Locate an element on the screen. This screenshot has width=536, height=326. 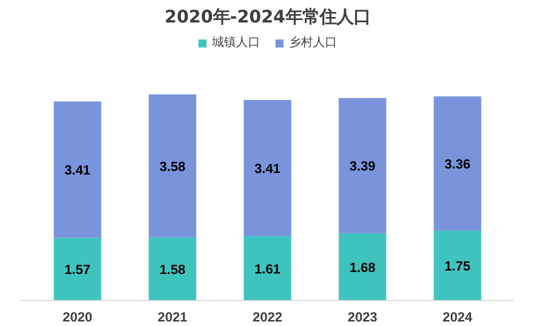
data-label: 1.61 is located at coordinates (268, 268).